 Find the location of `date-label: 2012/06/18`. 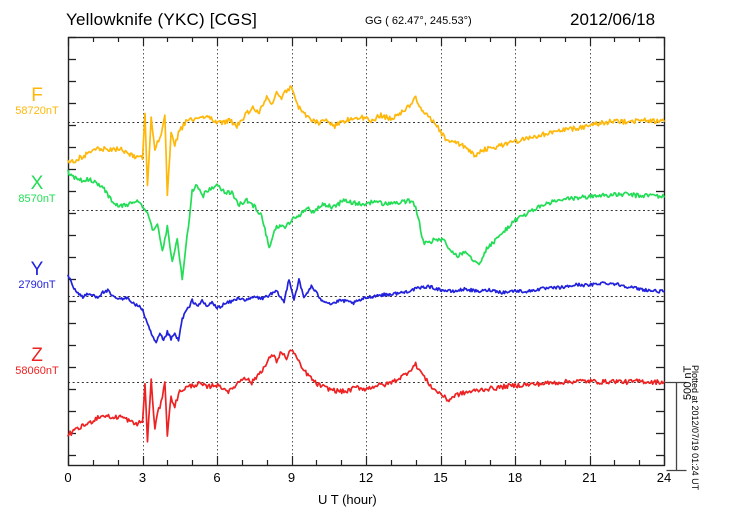

date-label: 2012/06/18 is located at coordinates (613, 19).